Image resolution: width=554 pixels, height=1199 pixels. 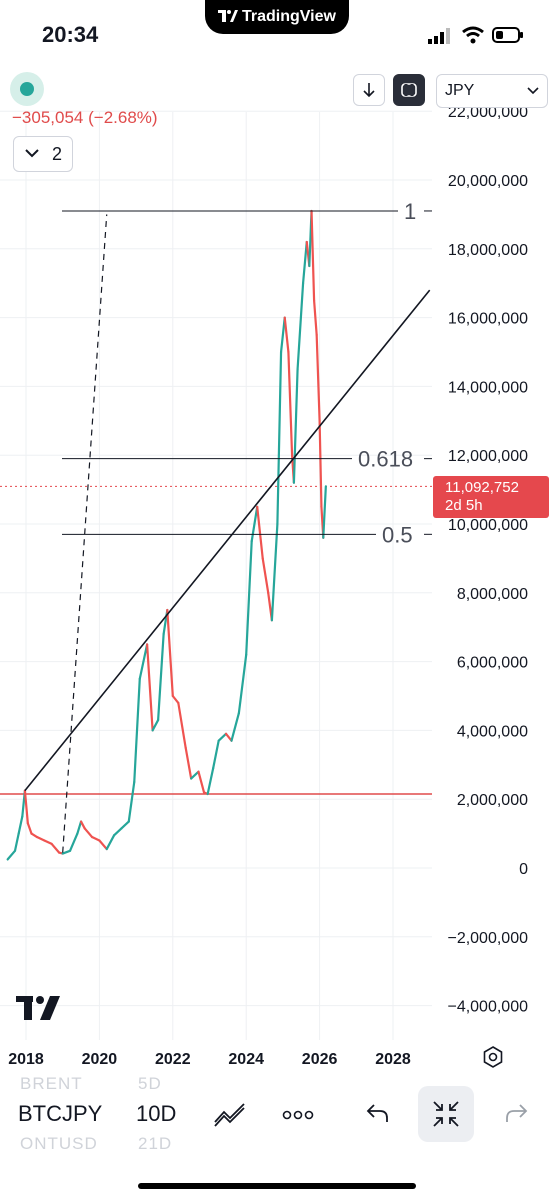 What do you see at coordinates (209, 1059) in the screenshot?
I see `x-axis: 2018 2020 2022 2024 2026 2028` at bounding box center [209, 1059].